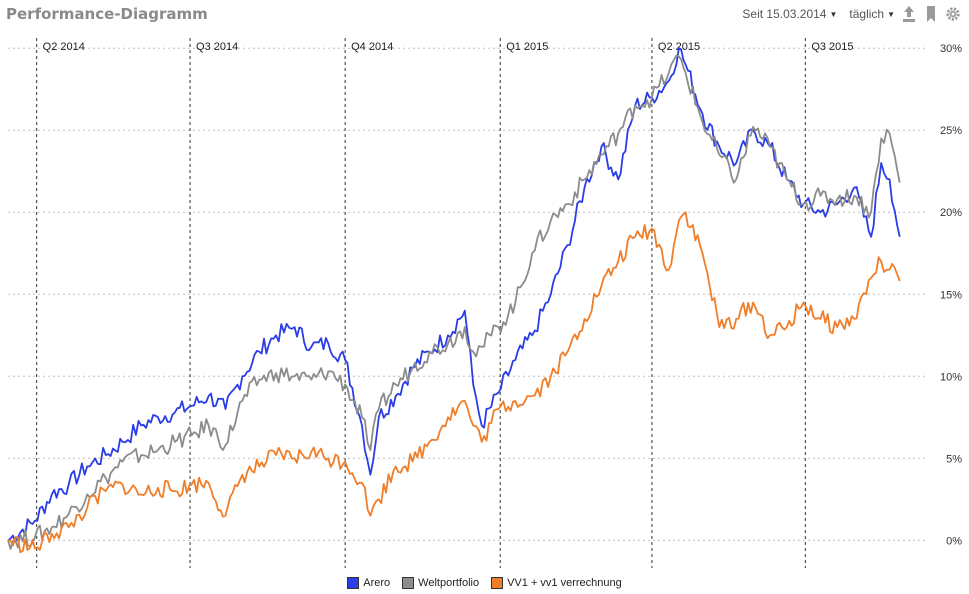 The image size is (969, 594). Describe the element at coordinates (931, 14) in the screenshot. I see `bookmark-icon` at that location.